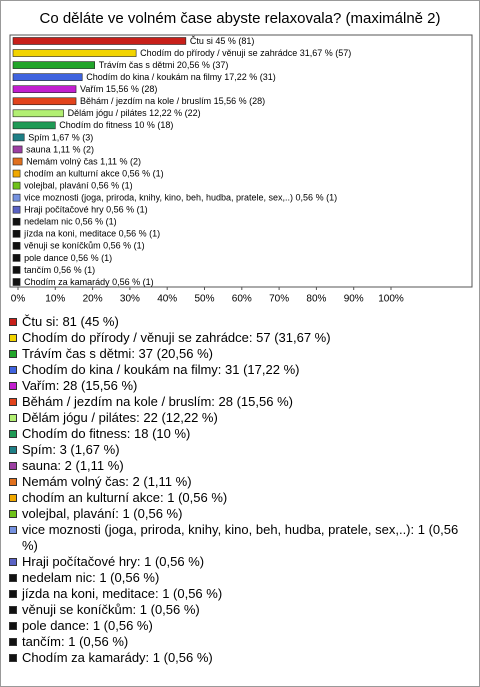  Describe the element at coordinates (240, 658) in the screenshot. I see `legend-entry: Chodím za kamarády: 1 (0,56 %)` at that location.